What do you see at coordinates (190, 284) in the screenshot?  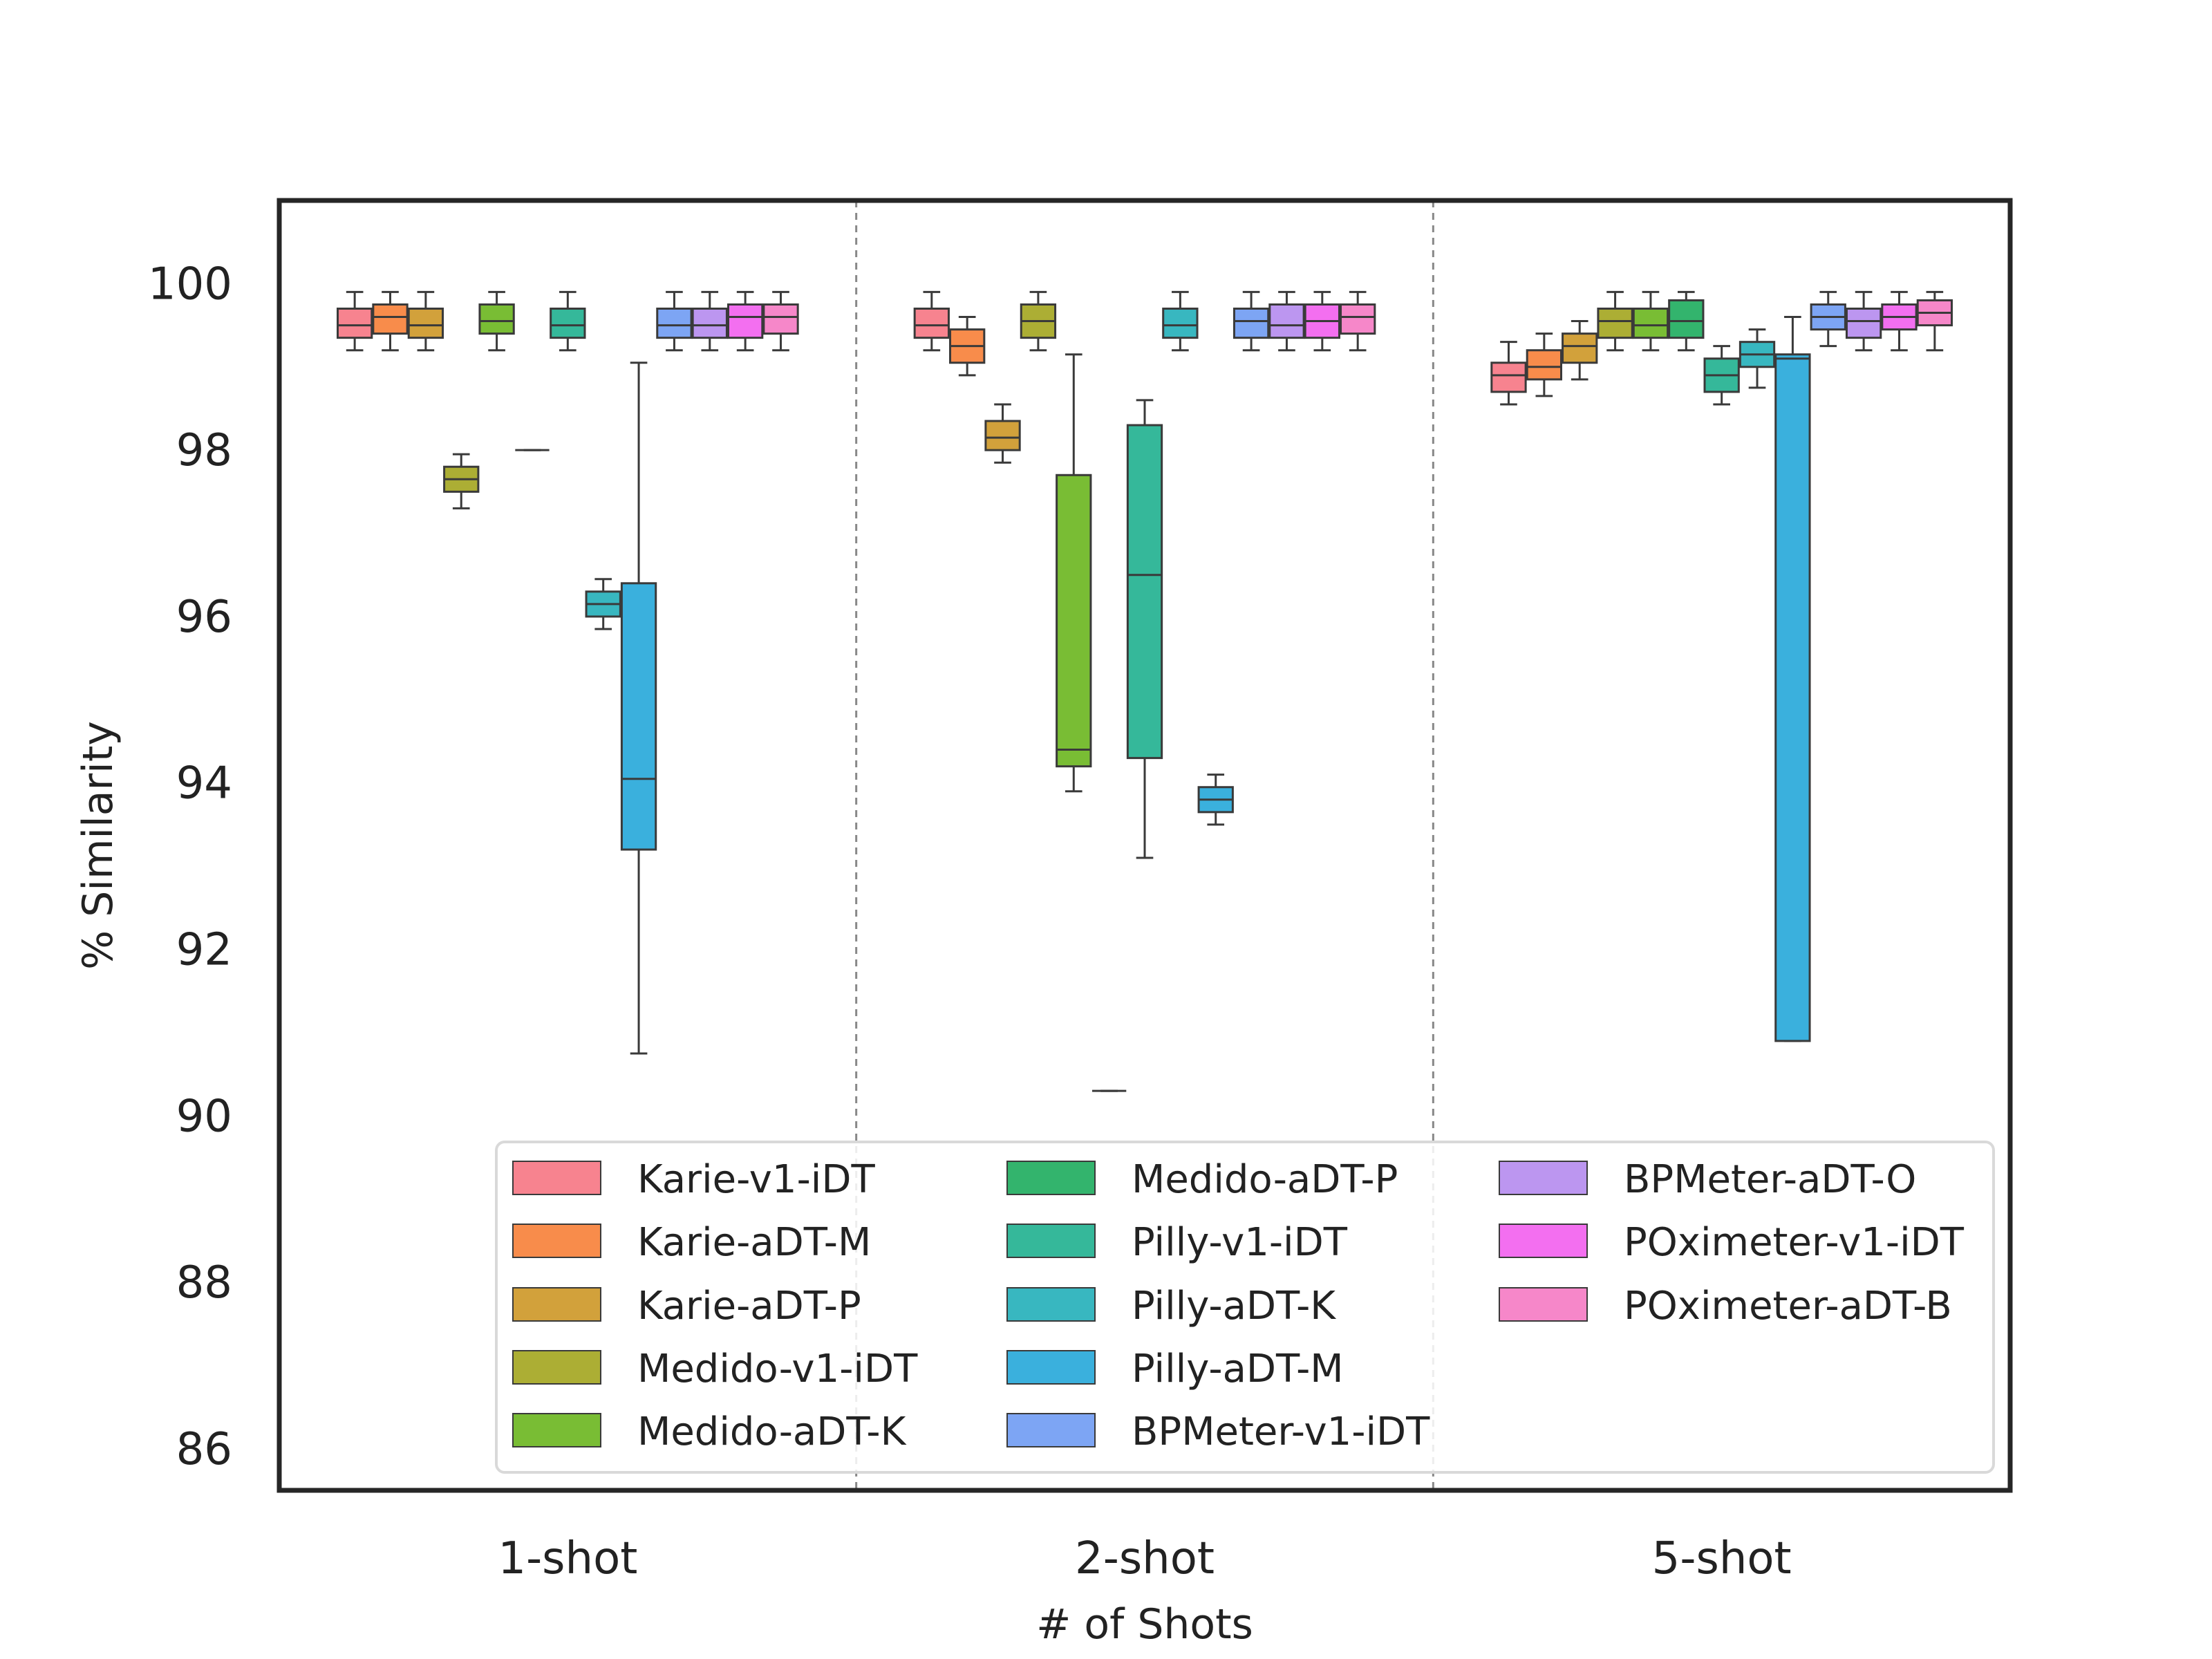 I see `y-tick-label: 100` at bounding box center [190, 284].